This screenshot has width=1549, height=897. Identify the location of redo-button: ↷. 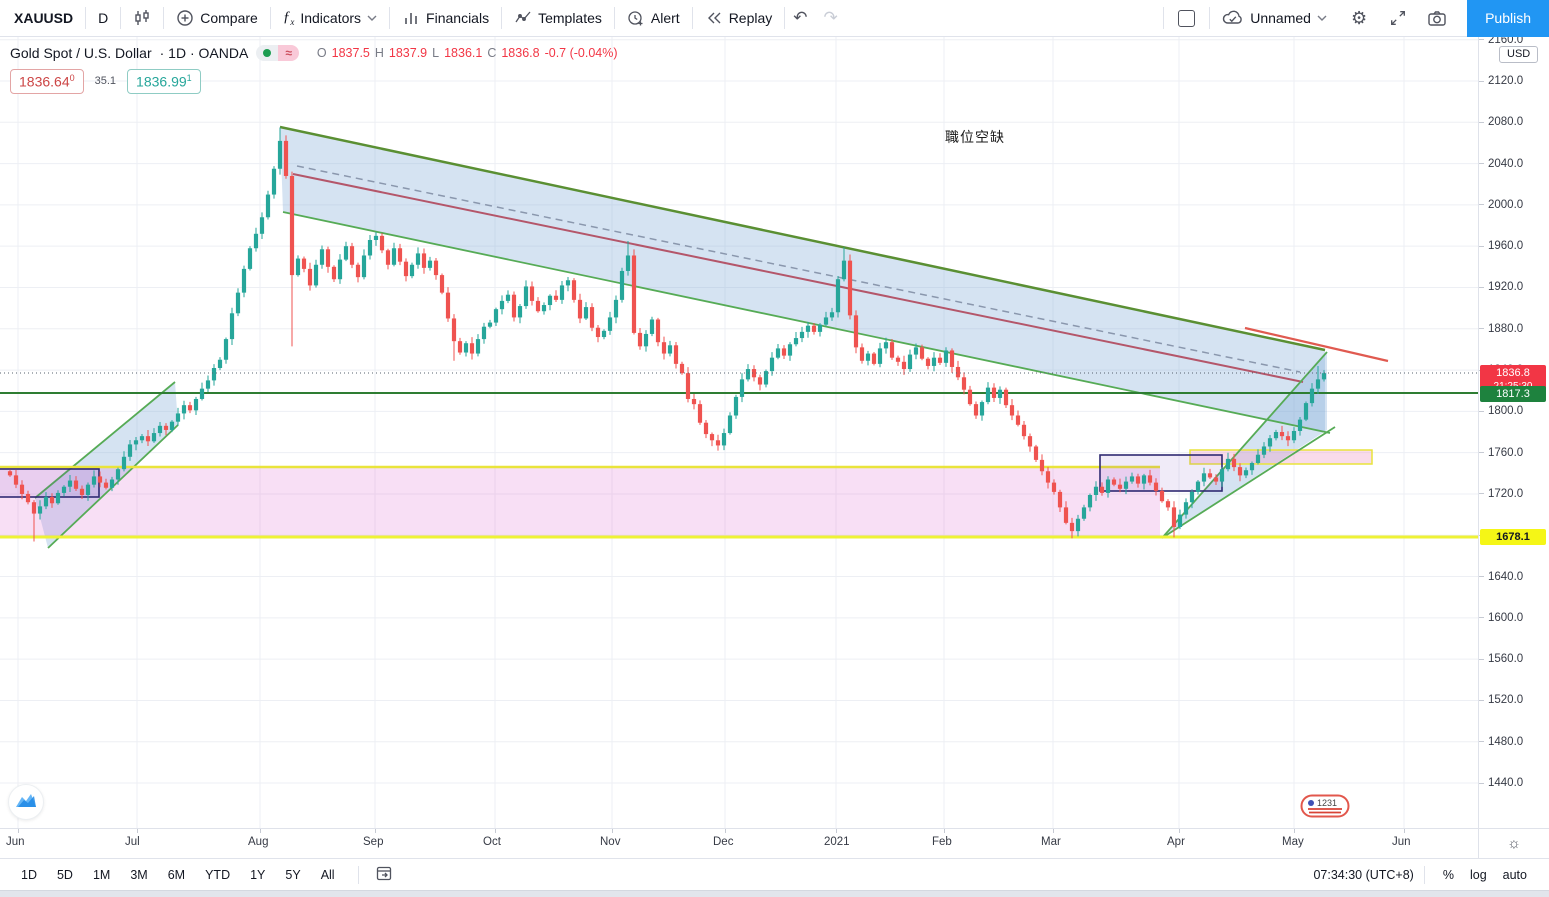
(830, 17).